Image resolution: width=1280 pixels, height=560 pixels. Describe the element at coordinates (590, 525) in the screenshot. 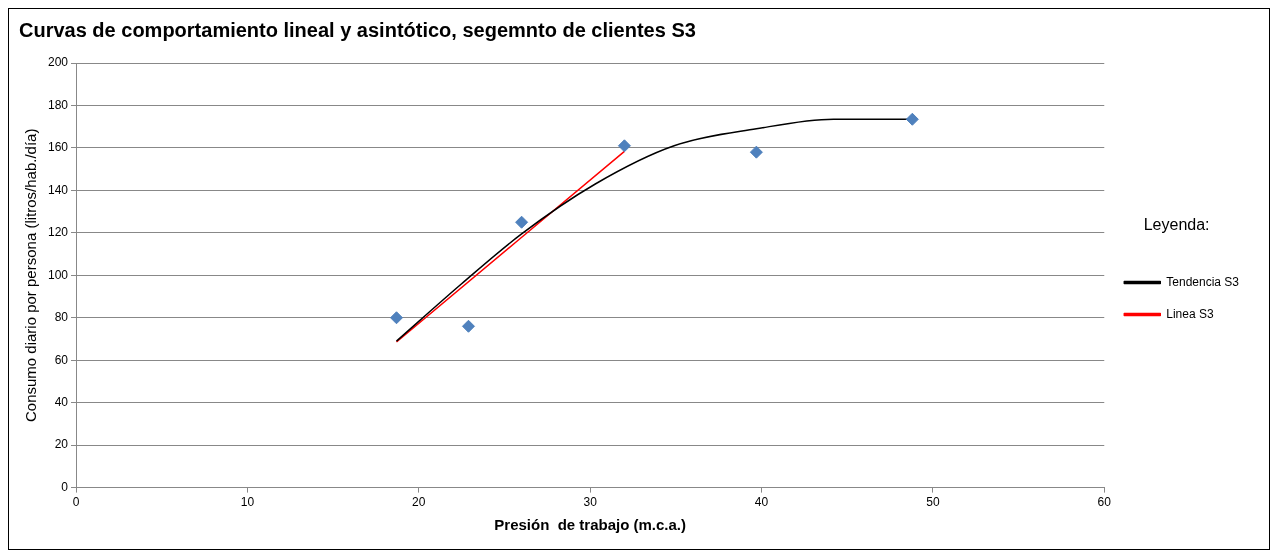

I see `x-axis-title: Presión de trabajo (m.c.a.)` at that location.